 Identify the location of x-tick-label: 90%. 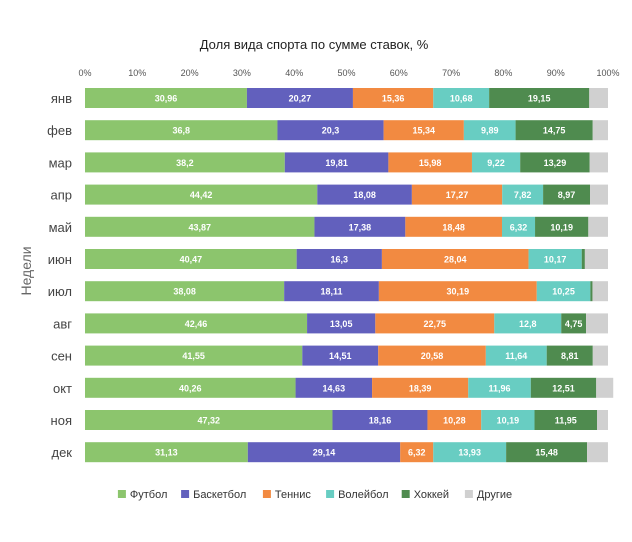
(556, 73).